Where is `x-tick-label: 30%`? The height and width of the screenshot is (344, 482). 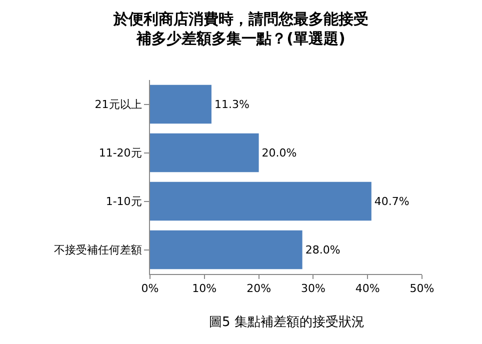
x-tick-label: 30% is located at coordinates (313, 289).